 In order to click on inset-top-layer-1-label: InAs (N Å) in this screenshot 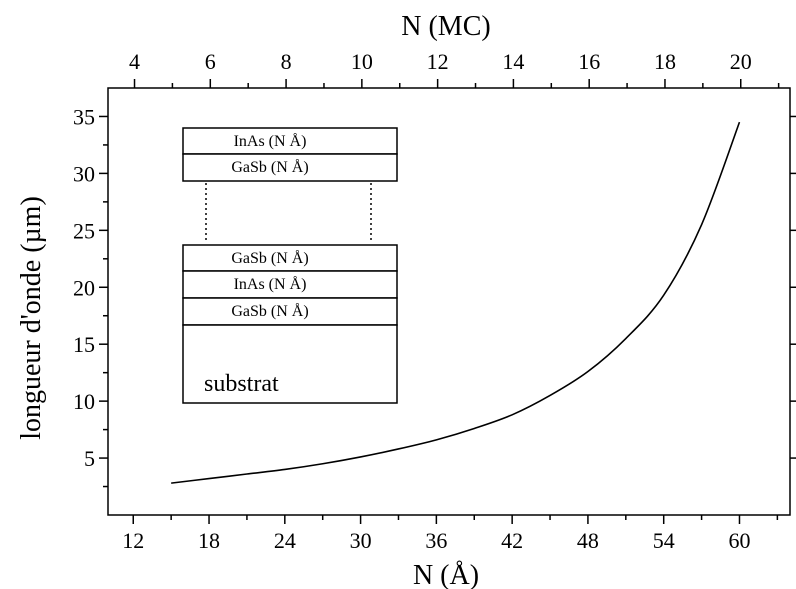, I will do `click(270, 141)`.